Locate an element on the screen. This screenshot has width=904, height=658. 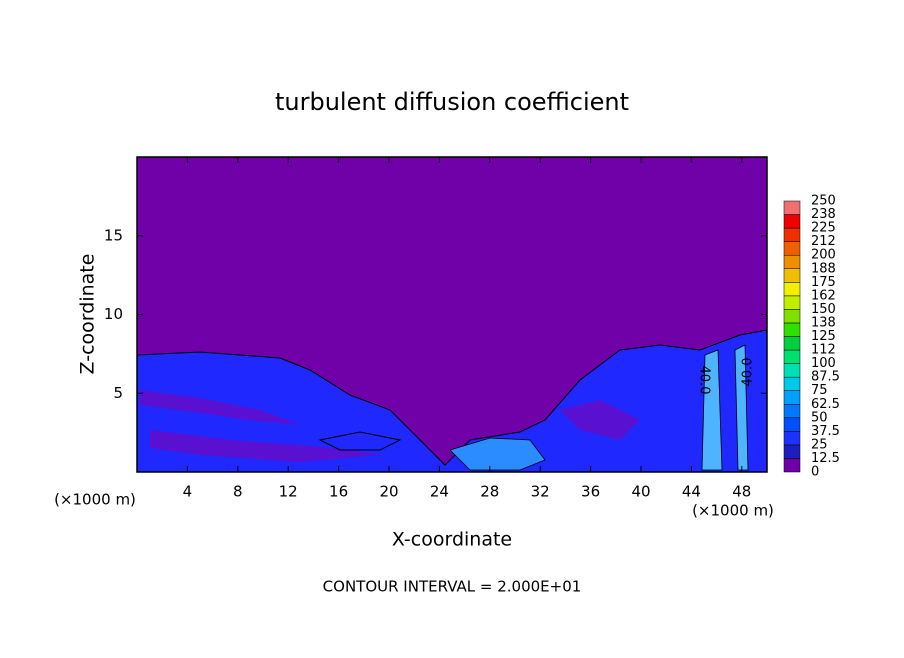
colorbar-label: 225 is located at coordinates (823, 228).